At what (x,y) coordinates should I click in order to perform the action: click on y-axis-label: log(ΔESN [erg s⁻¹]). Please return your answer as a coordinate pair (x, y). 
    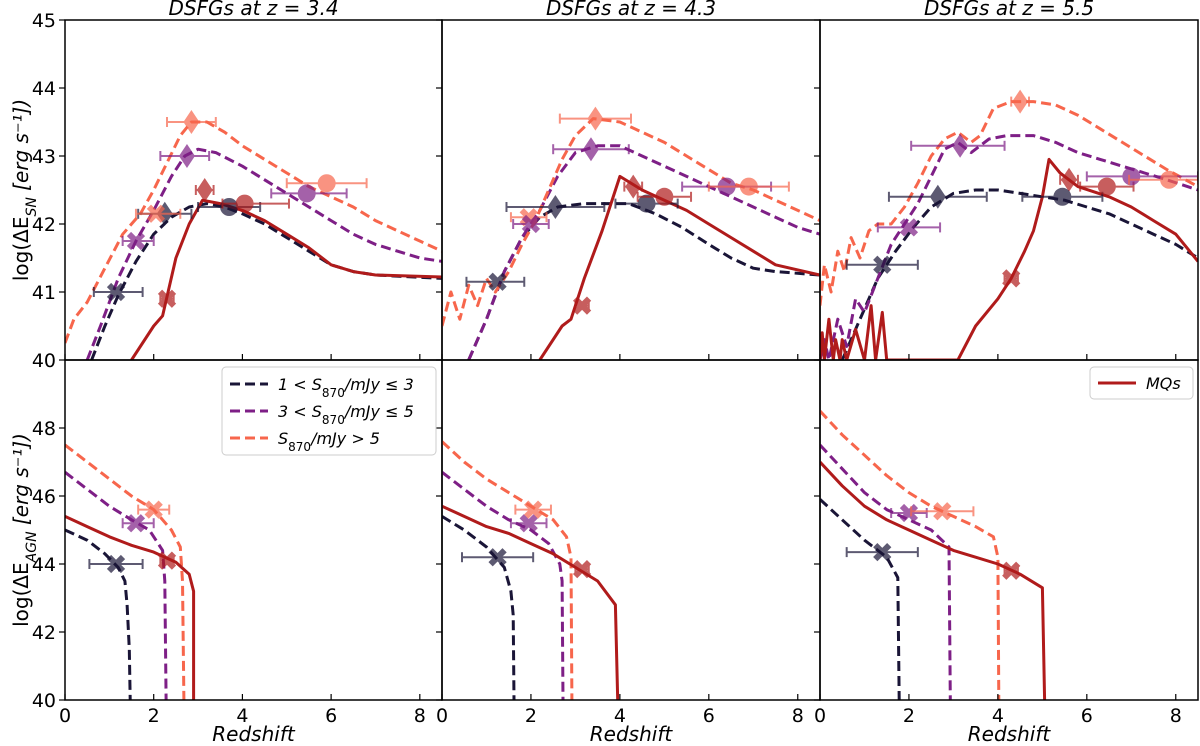
    Looking at the image, I should click on (24, 190).